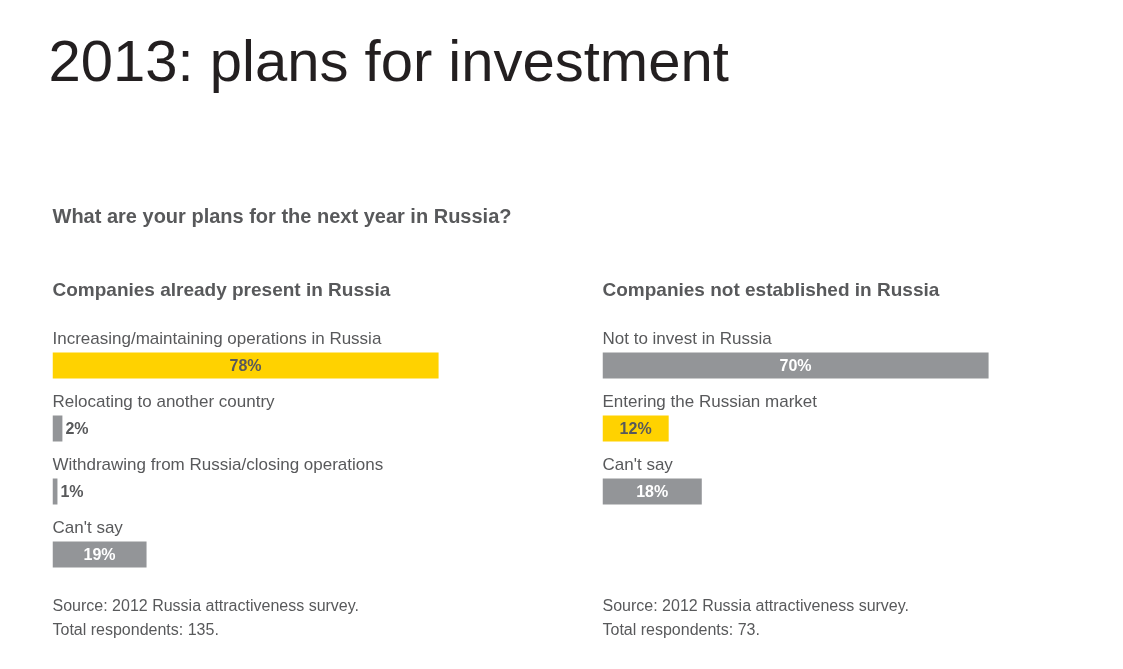 This screenshot has width=1123, height=669. What do you see at coordinates (77, 428) in the screenshot?
I see `data-label: 2%` at bounding box center [77, 428].